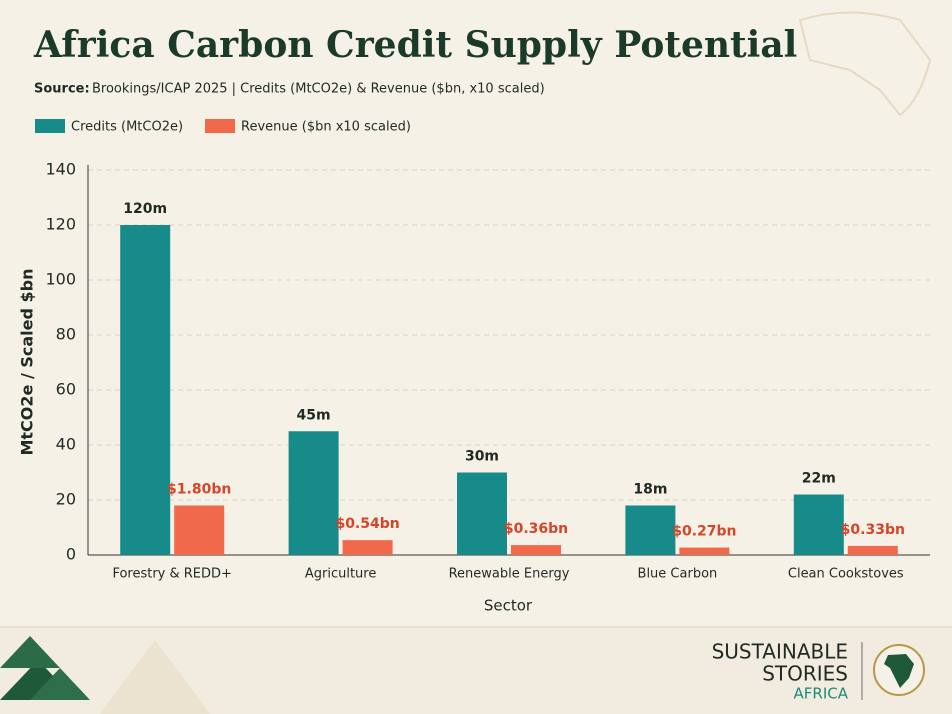 The image size is (952, 714). I want to click on value-label: $0.54bn, so click(367, 524).